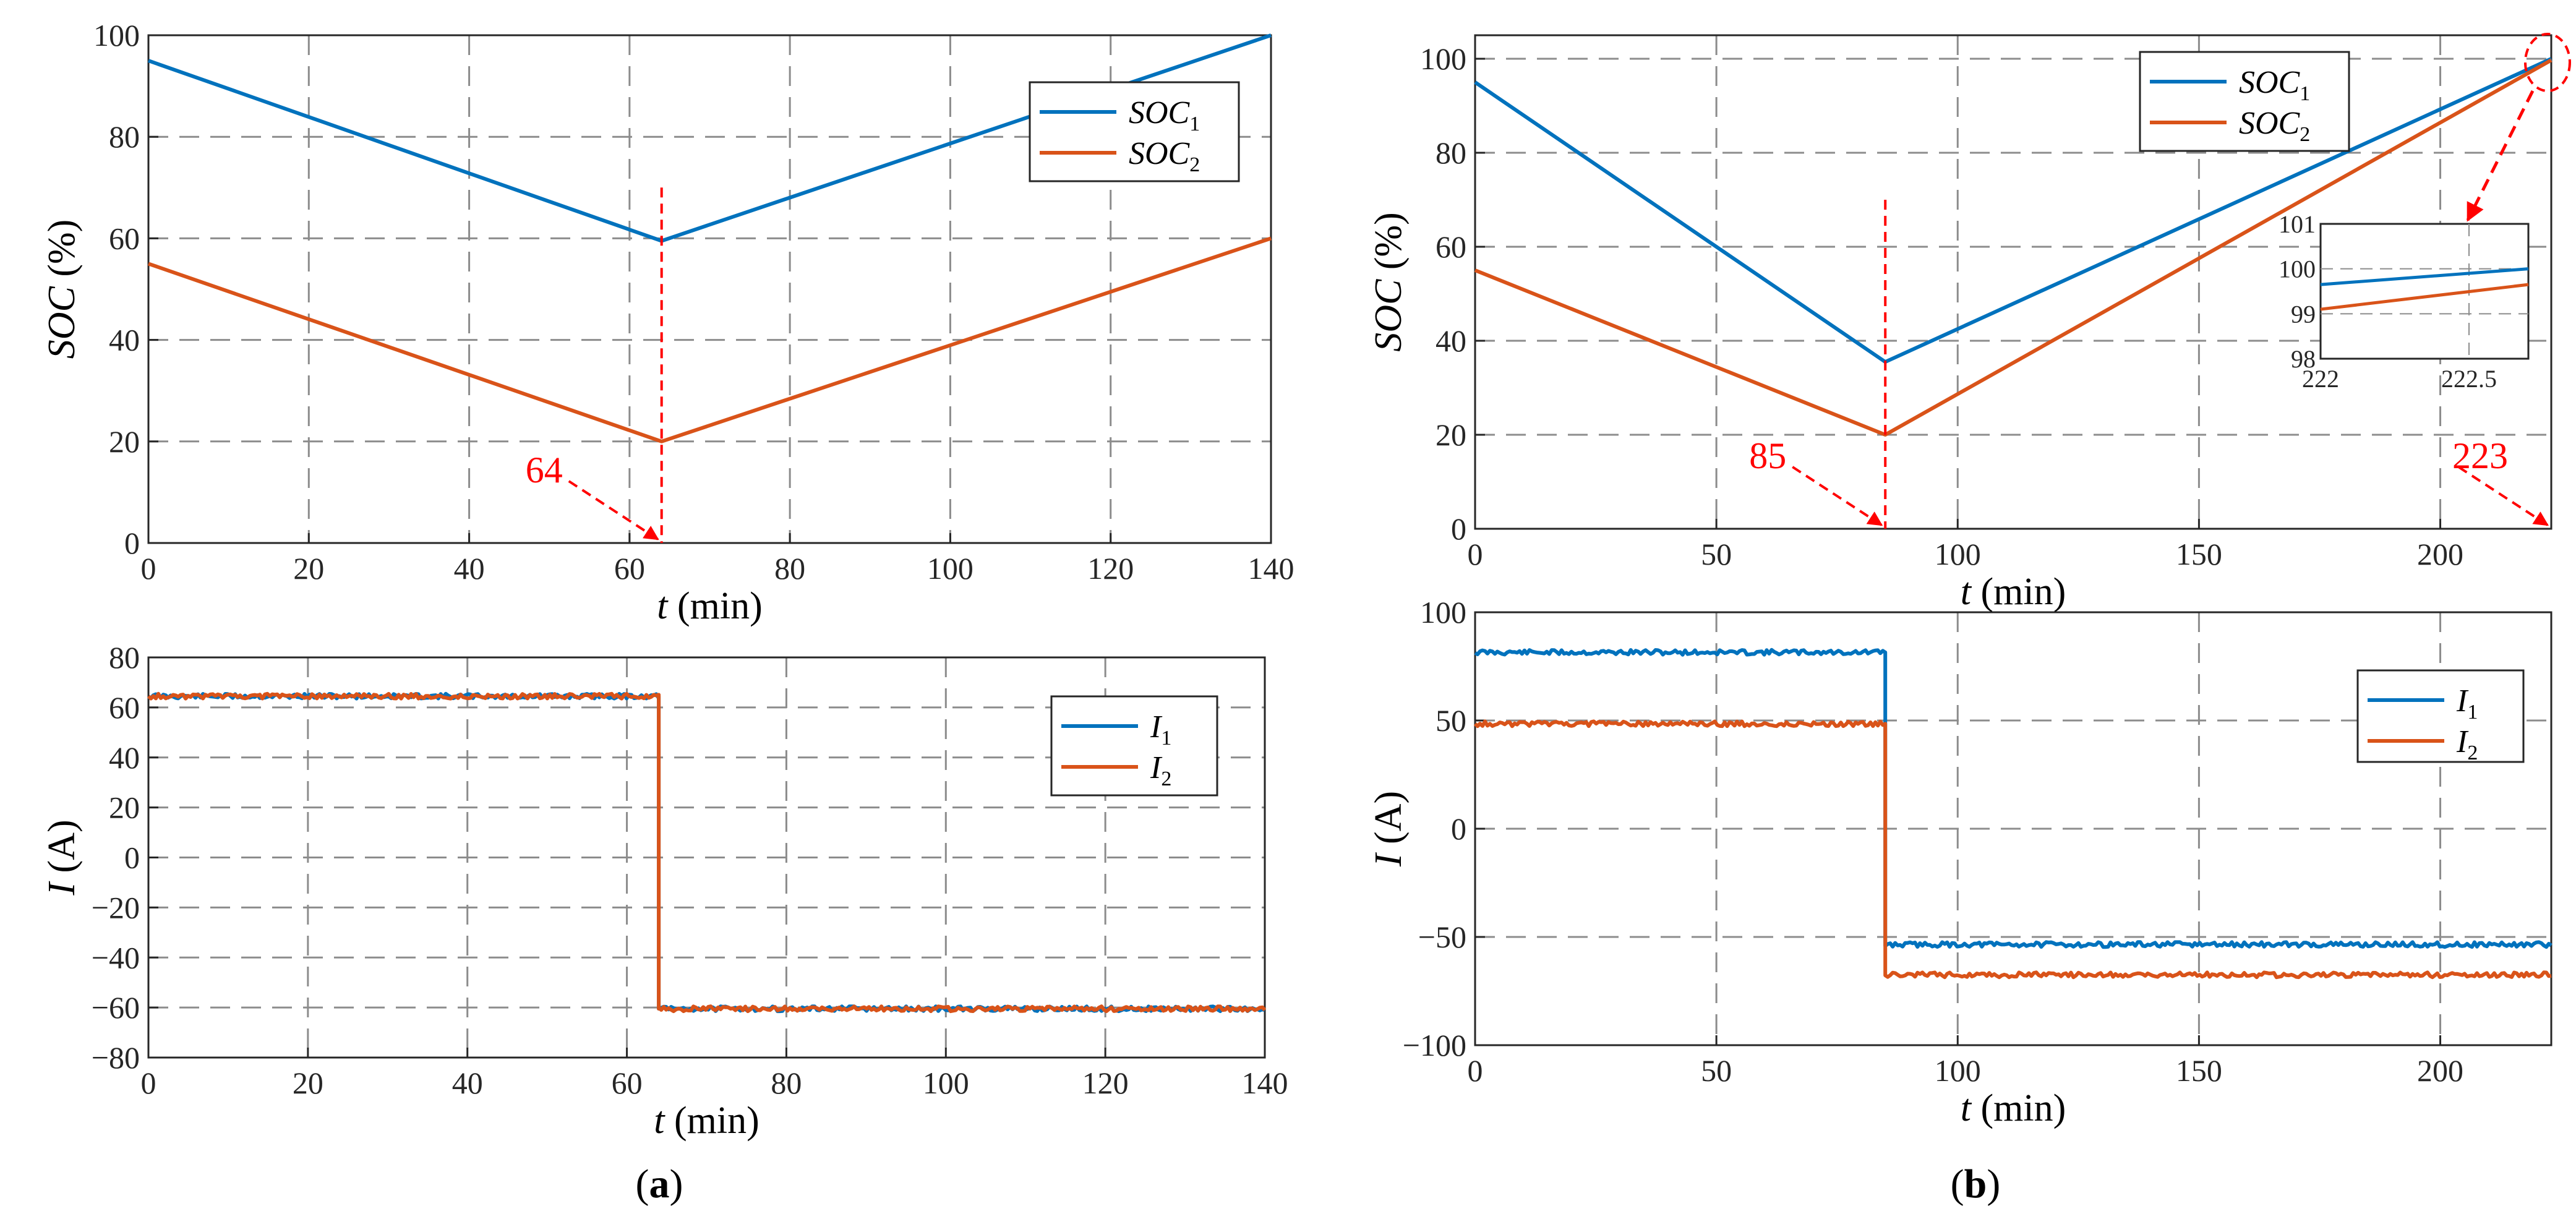 The image size is (2576, 1227). Describe the element at coordinates (2500, 156) in the screenshot. I see `zoom-arrow` at that location.